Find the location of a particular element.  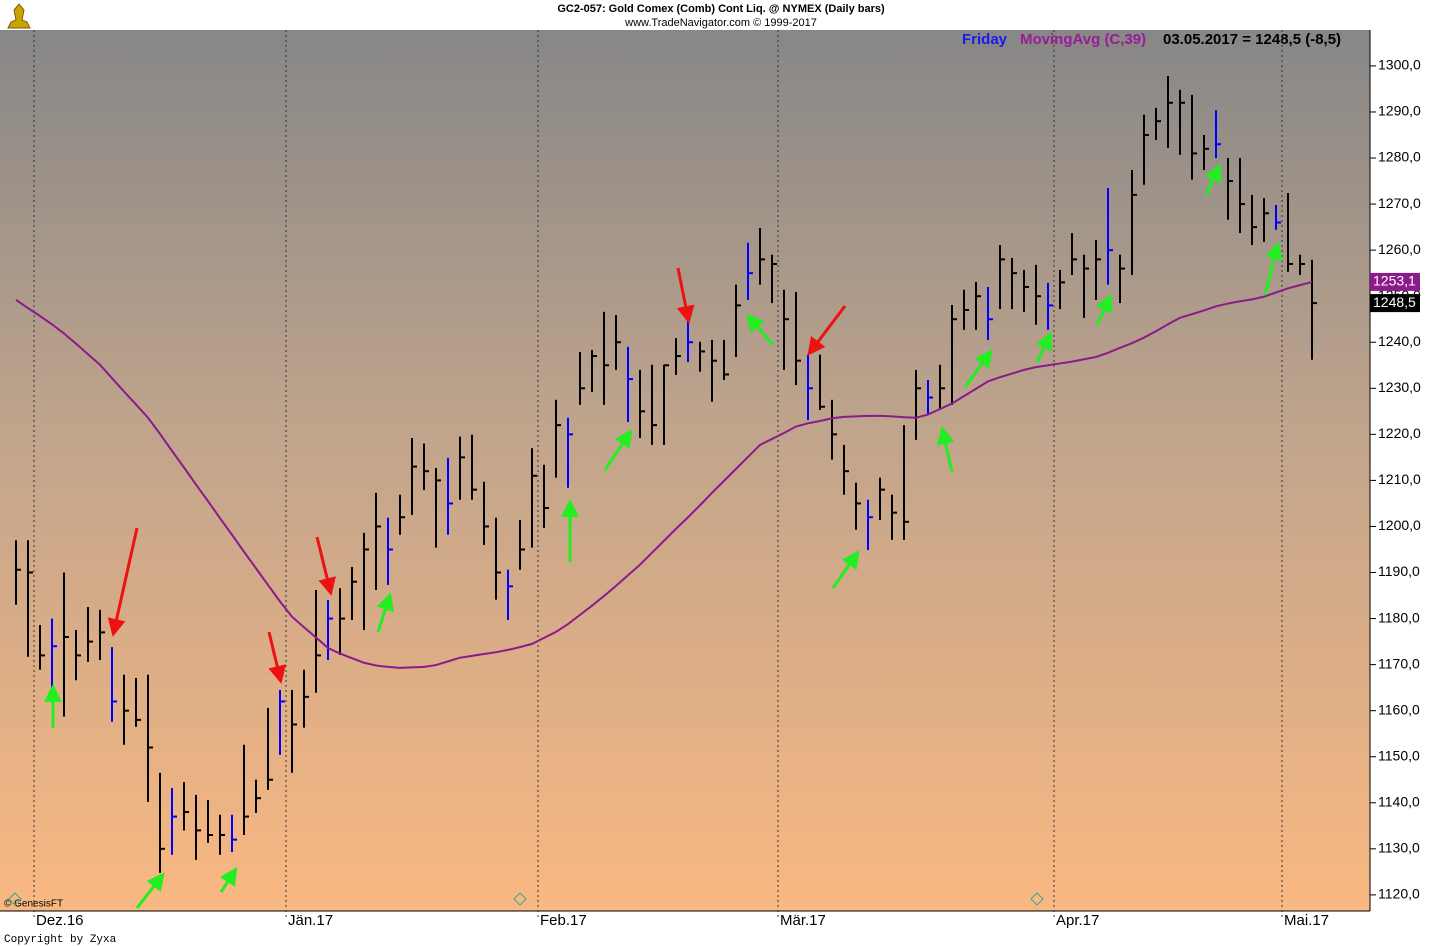

y-tick-label: 1210,0 is located at coordinates (1399, 479).